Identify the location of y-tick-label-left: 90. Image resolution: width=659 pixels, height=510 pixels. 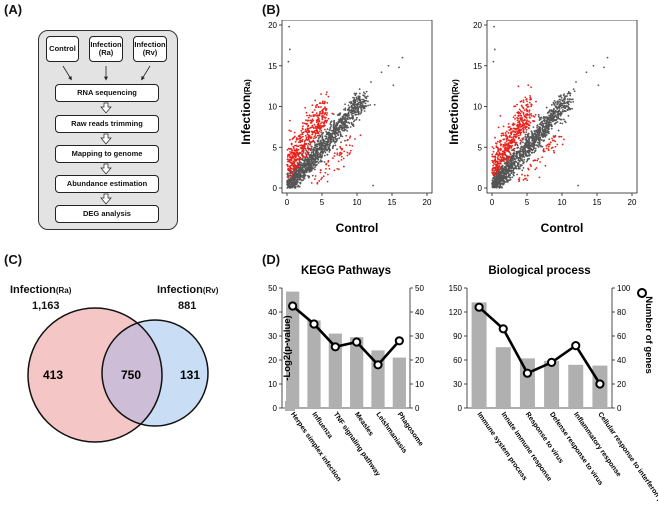
(457, 336).